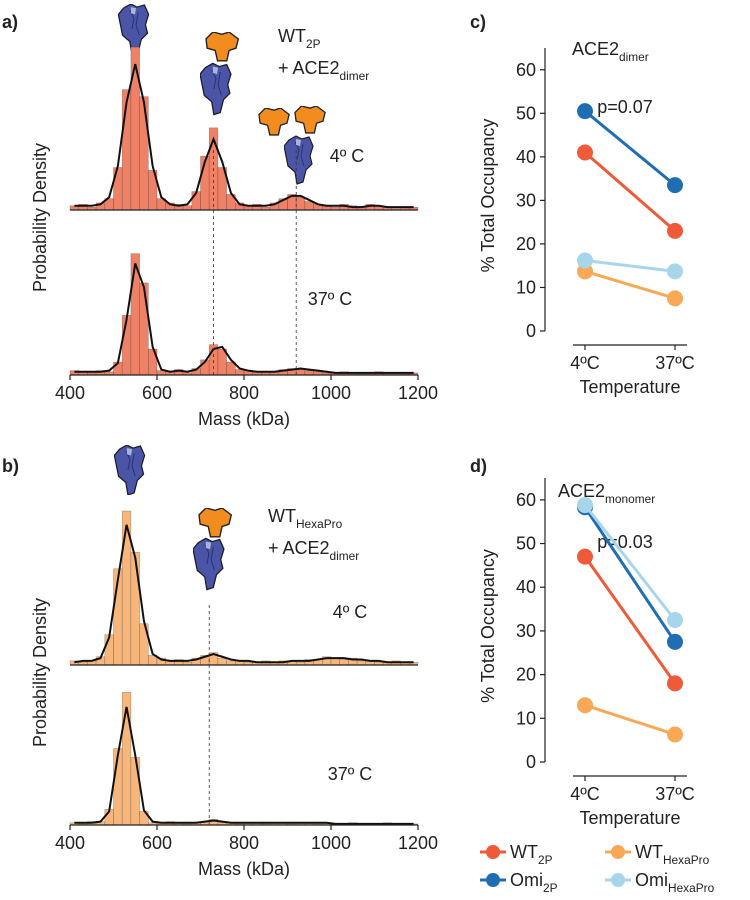 The image size is (750, 900). I want to click on annotation: WT2P, so click(299, 38).